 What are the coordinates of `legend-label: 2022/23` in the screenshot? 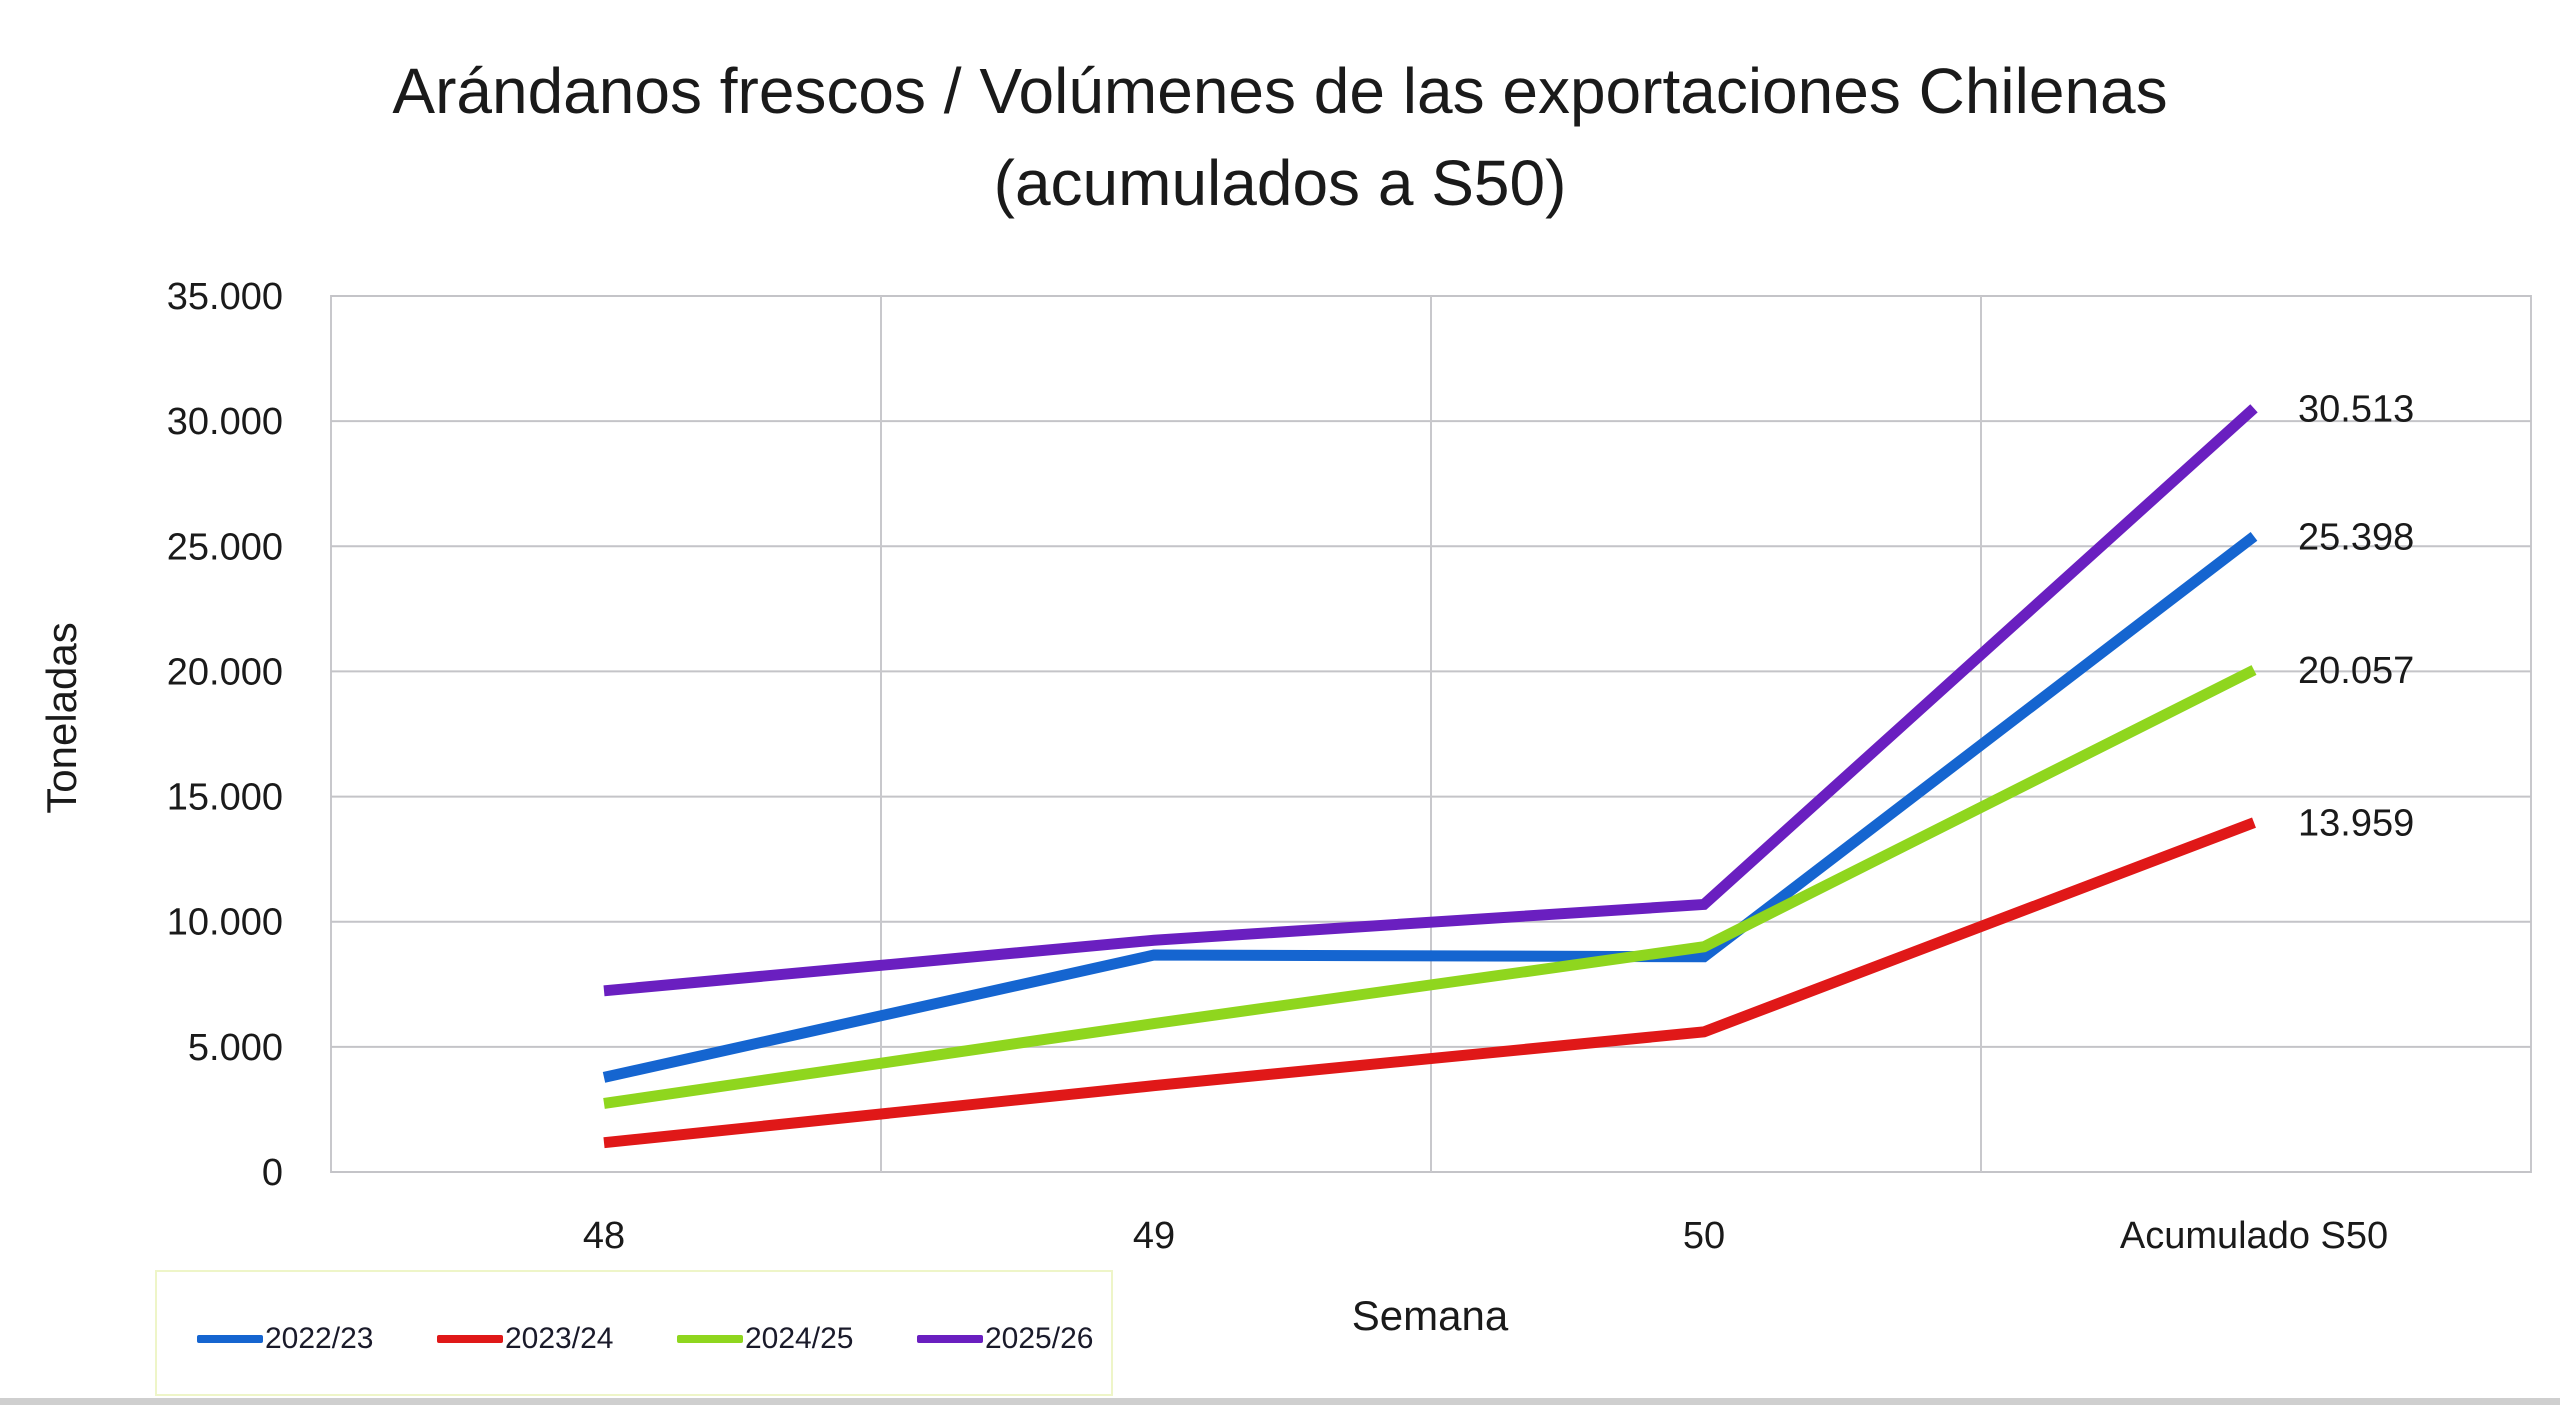 It's located at (319, 1338).